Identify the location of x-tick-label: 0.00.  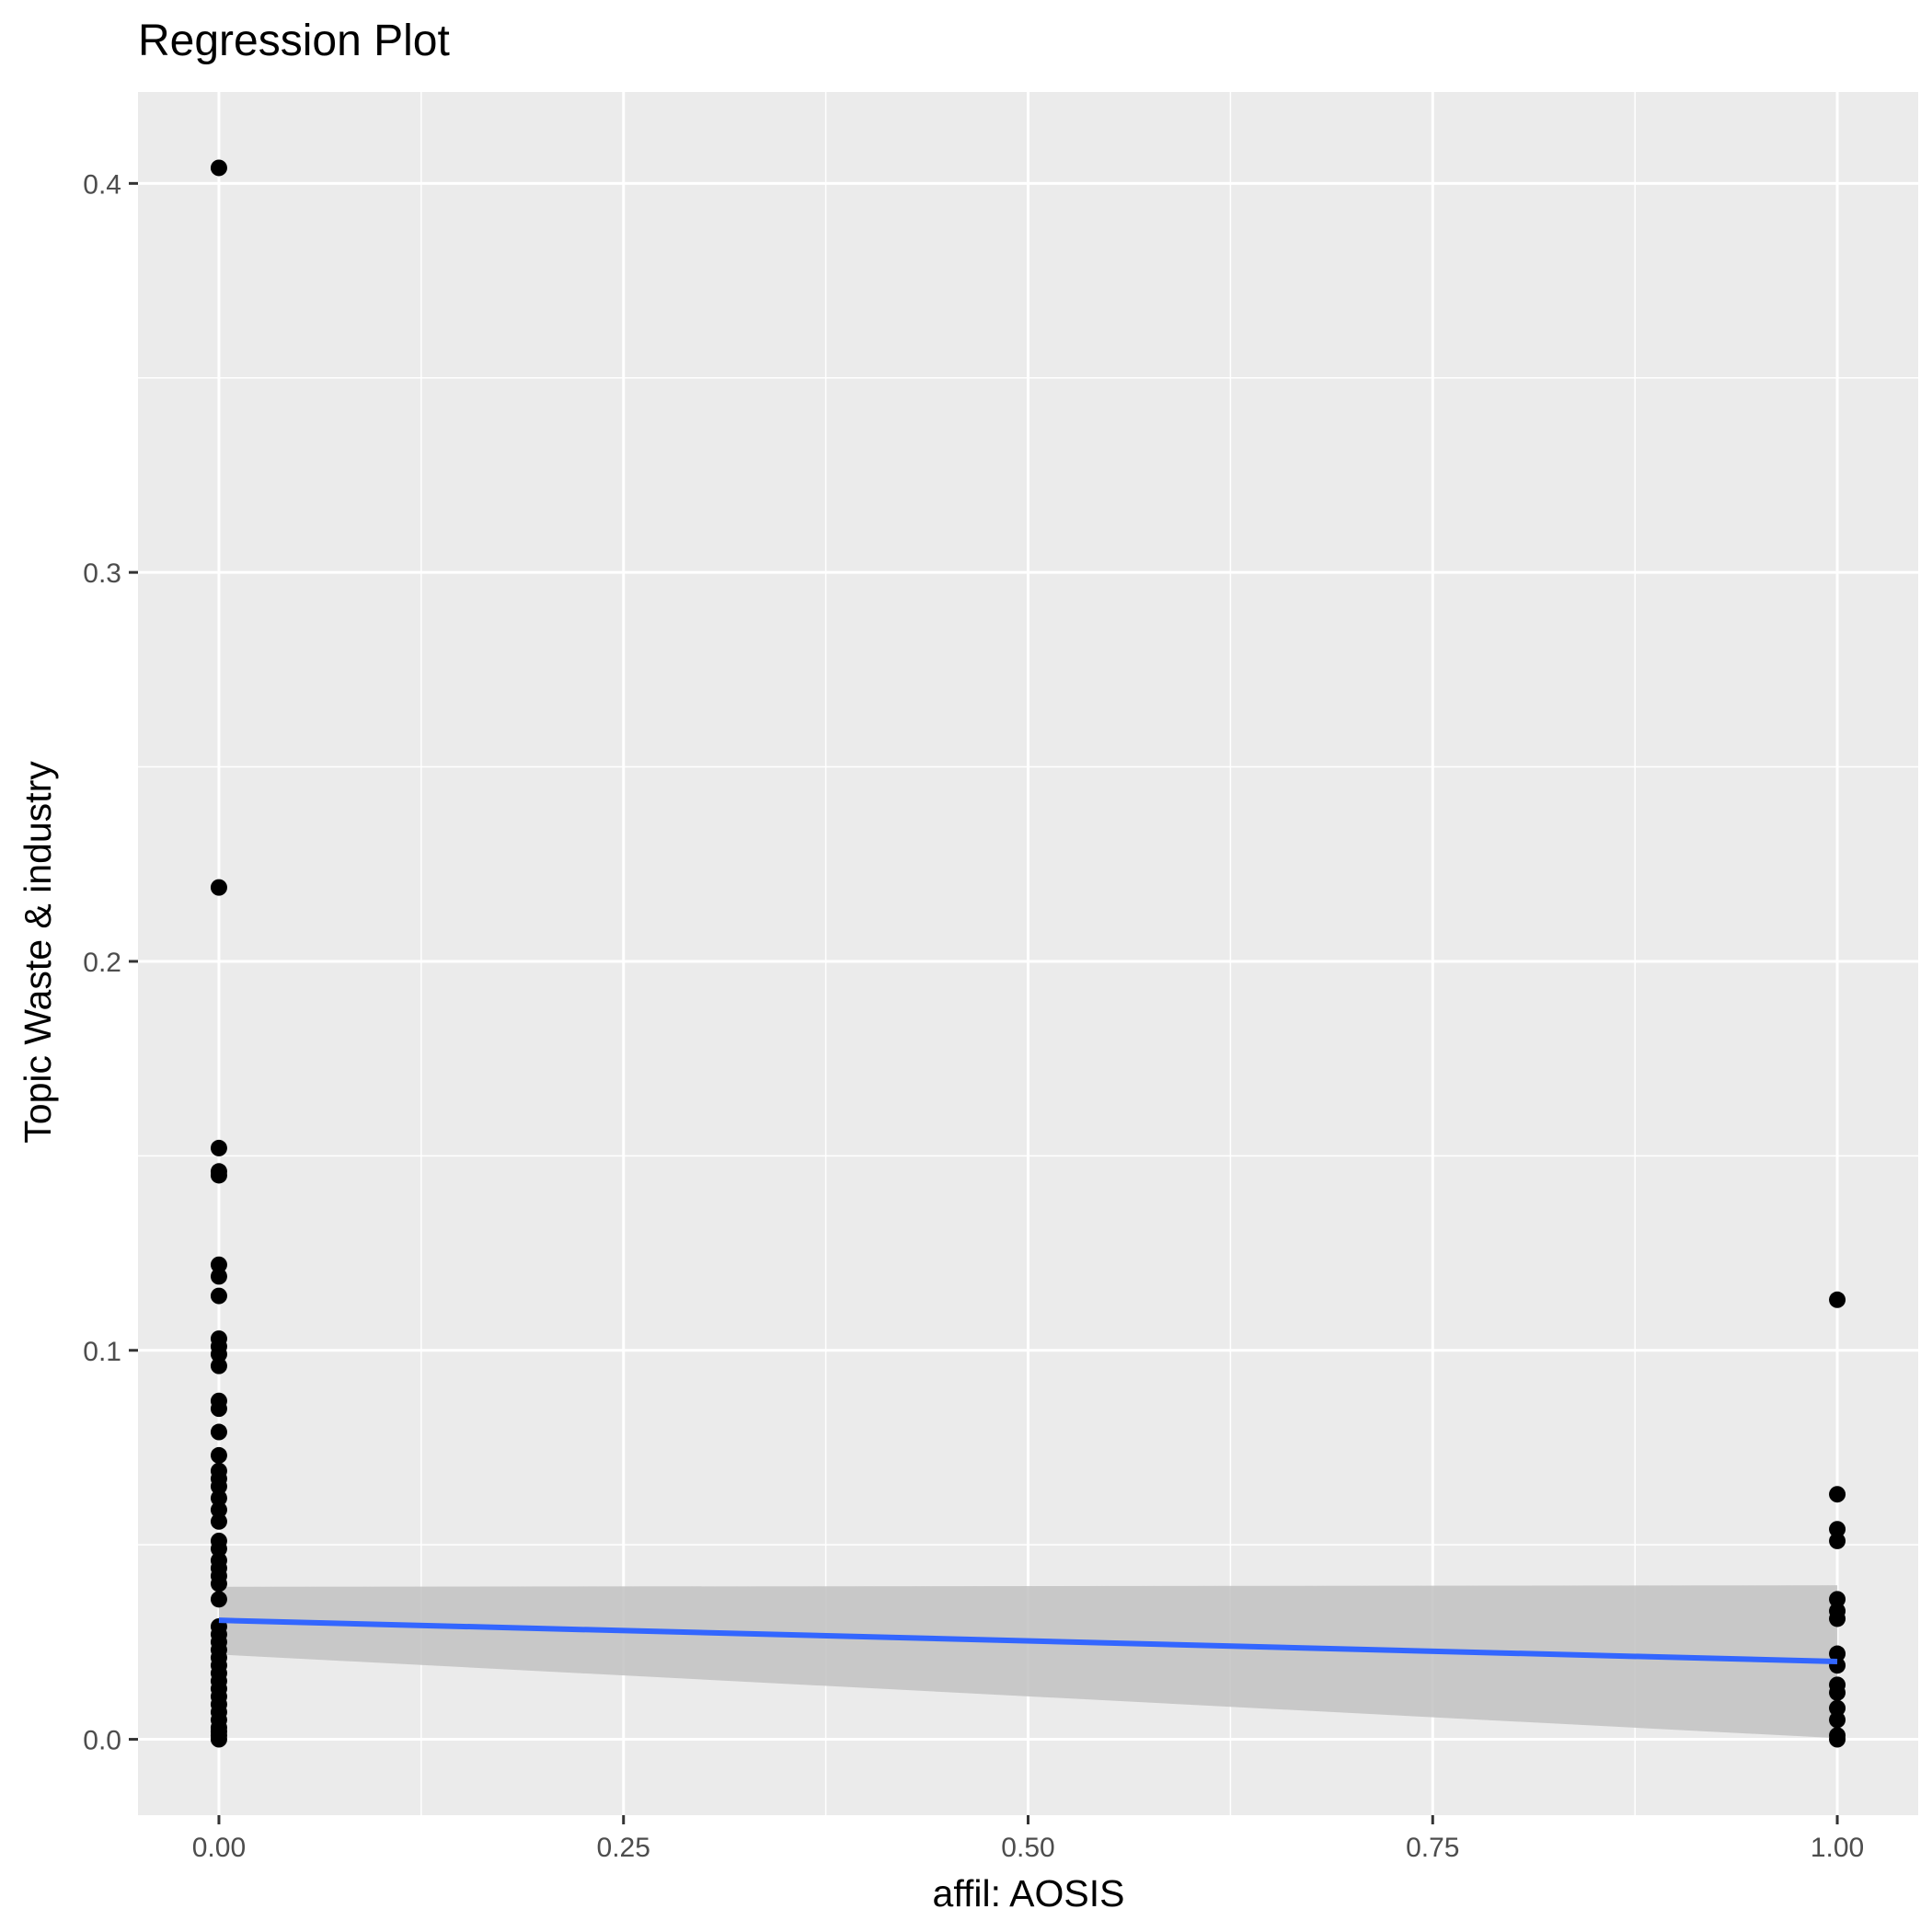
(219, 1848).